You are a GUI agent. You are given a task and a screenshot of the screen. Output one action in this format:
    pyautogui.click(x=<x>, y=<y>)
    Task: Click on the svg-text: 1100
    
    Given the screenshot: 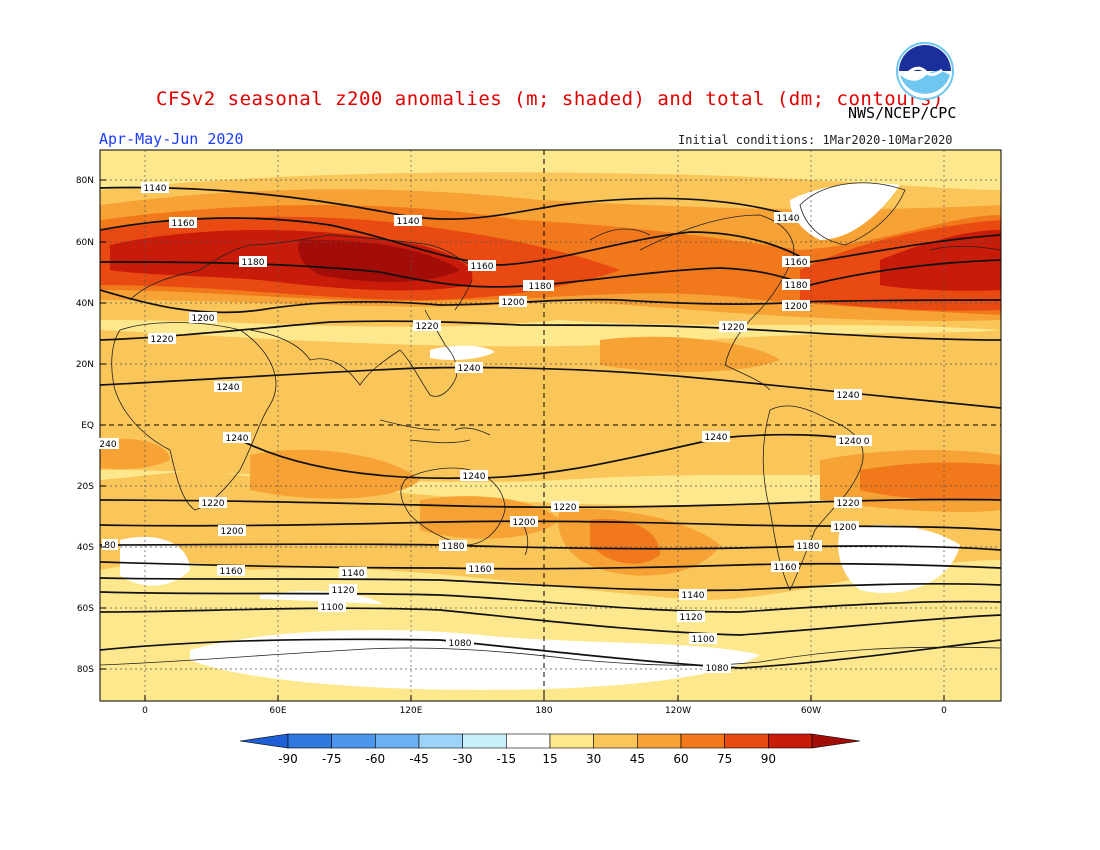 What is the action you would take?
    pyautogui.click(x=703, y=640)
    